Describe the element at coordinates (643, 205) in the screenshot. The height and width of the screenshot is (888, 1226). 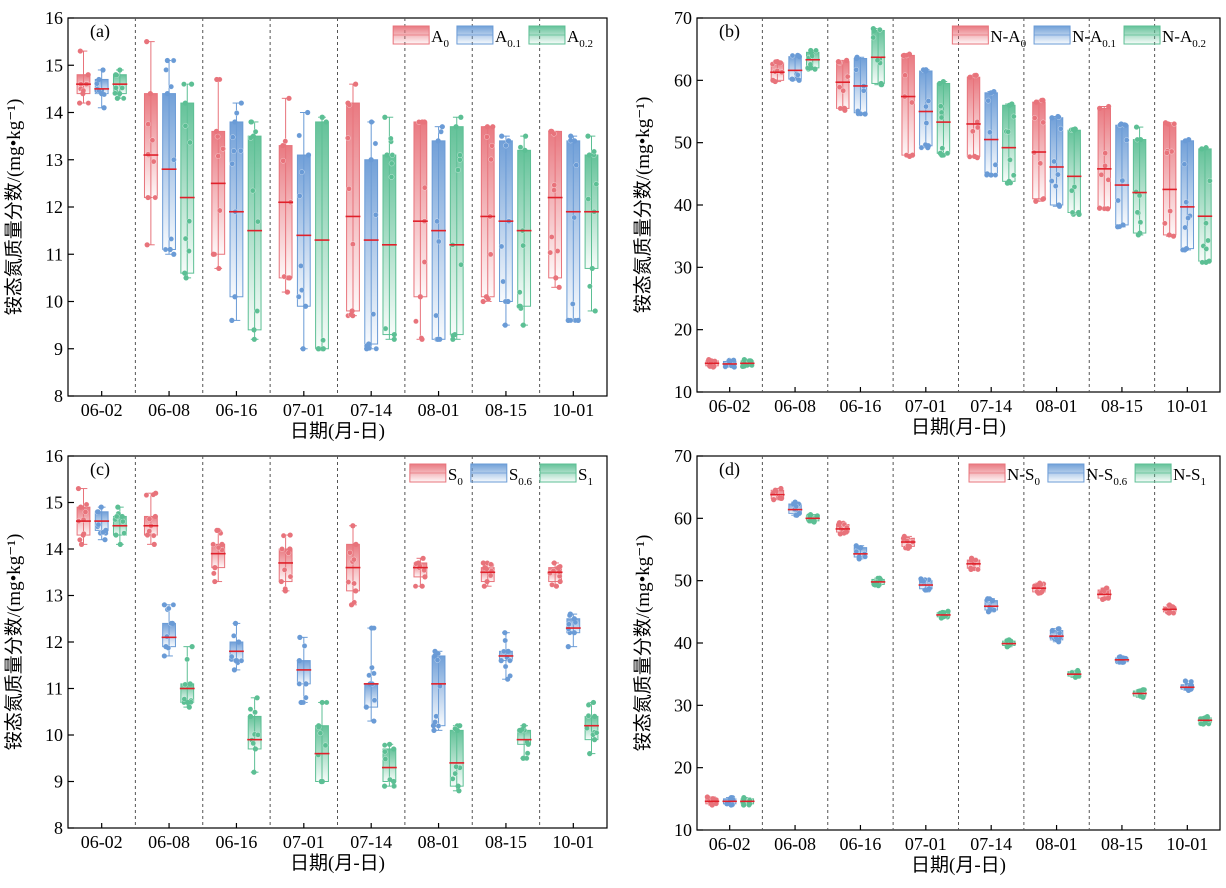
I see `panel-b-y-axis-title: 铵态氮质量分数/(mg•kg⁻¹)` at that location.